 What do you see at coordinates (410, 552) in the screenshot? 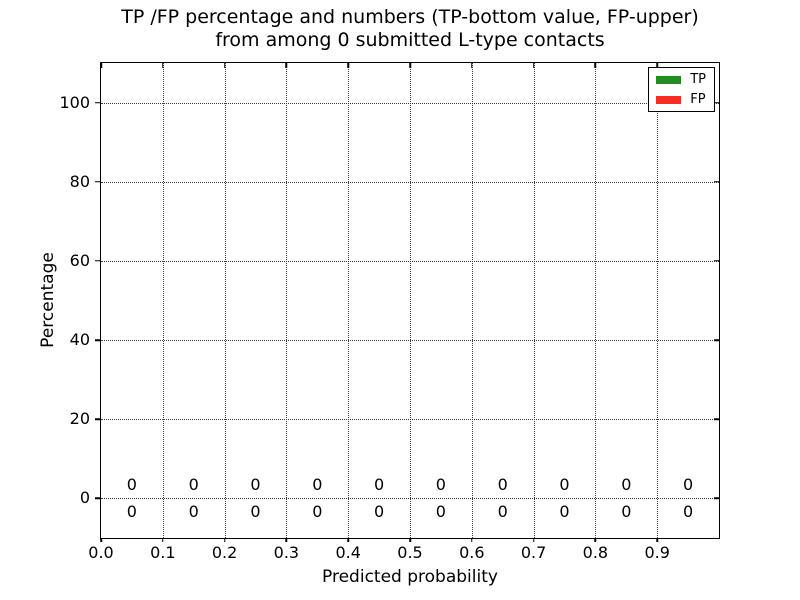
I see `x-tick-label: 0.5` at bounding box center [410, 552].